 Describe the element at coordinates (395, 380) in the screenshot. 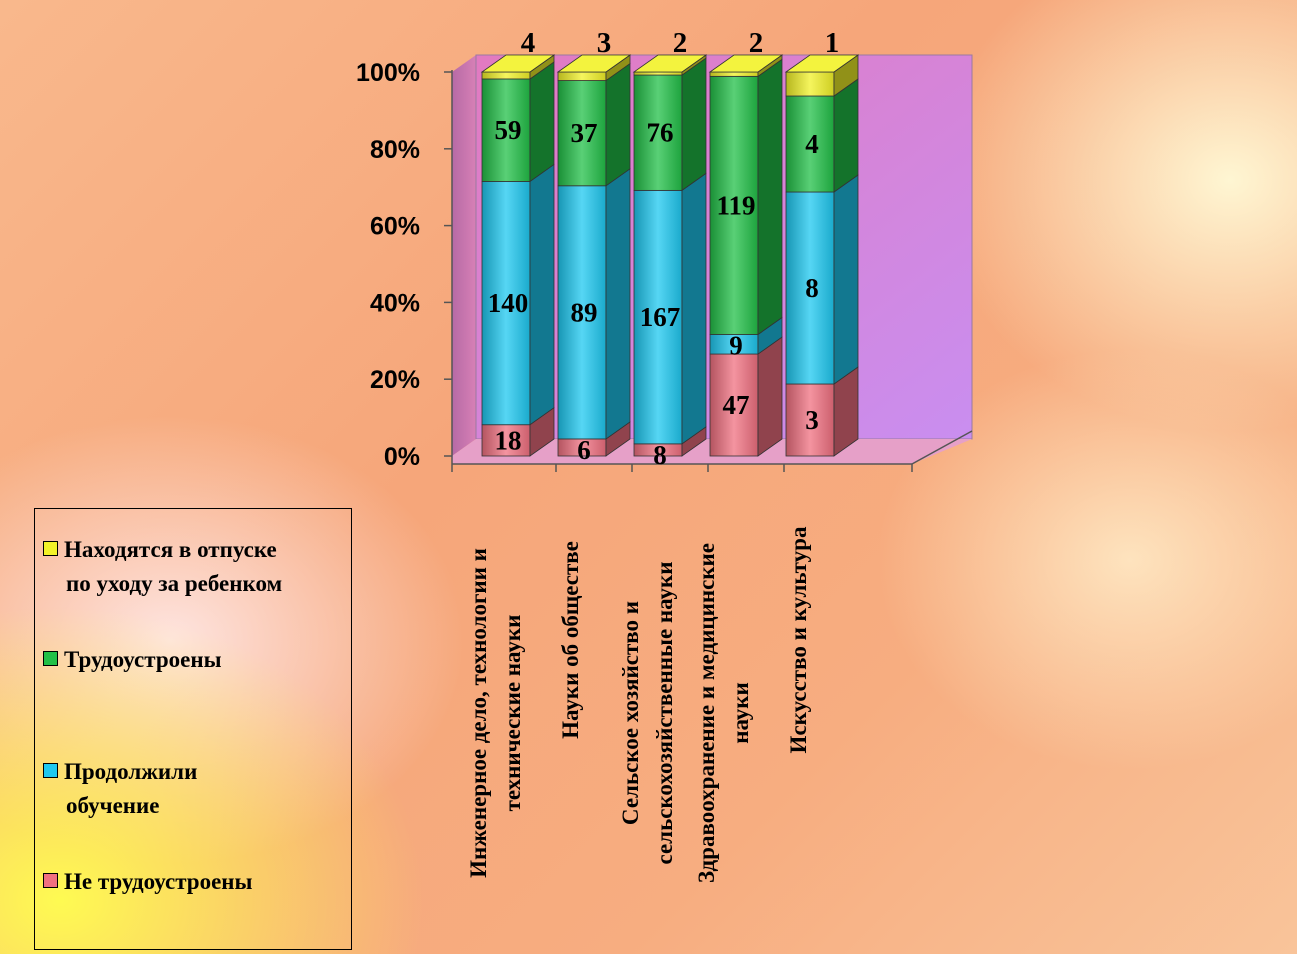

I see `y-tick-label: 20%` at that location.